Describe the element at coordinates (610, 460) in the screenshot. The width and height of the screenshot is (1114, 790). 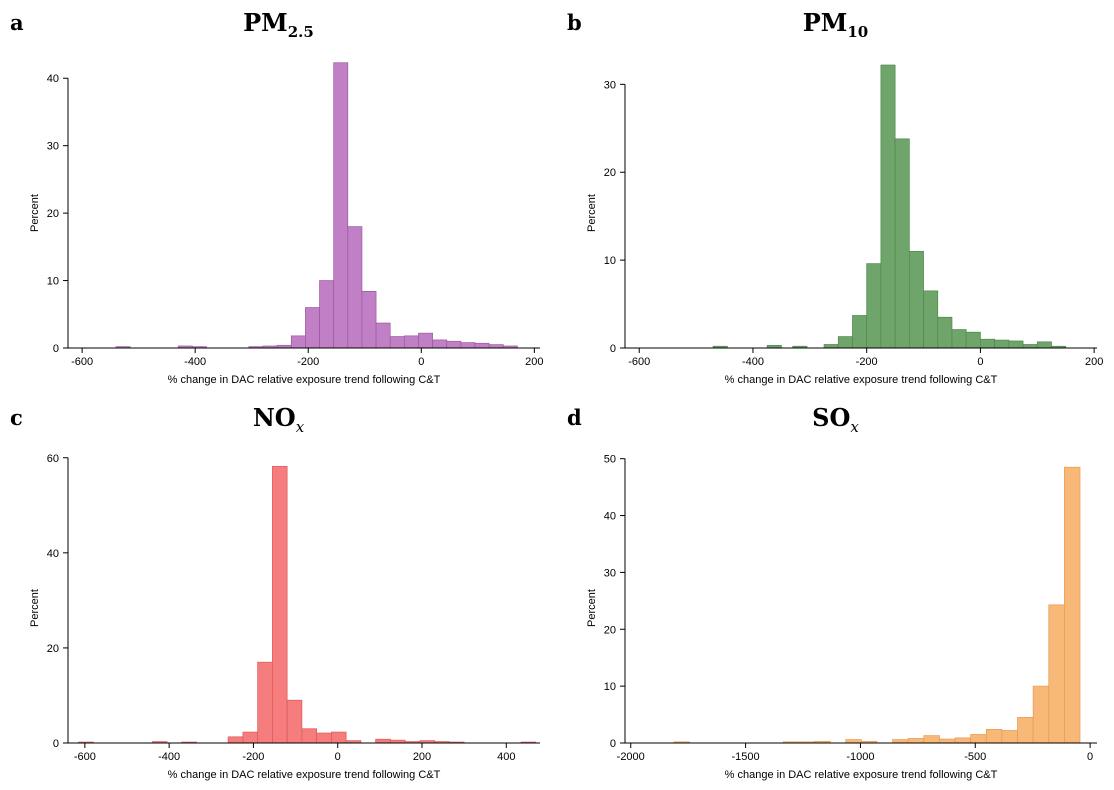
I see `y-tick-label: 50` at that location.